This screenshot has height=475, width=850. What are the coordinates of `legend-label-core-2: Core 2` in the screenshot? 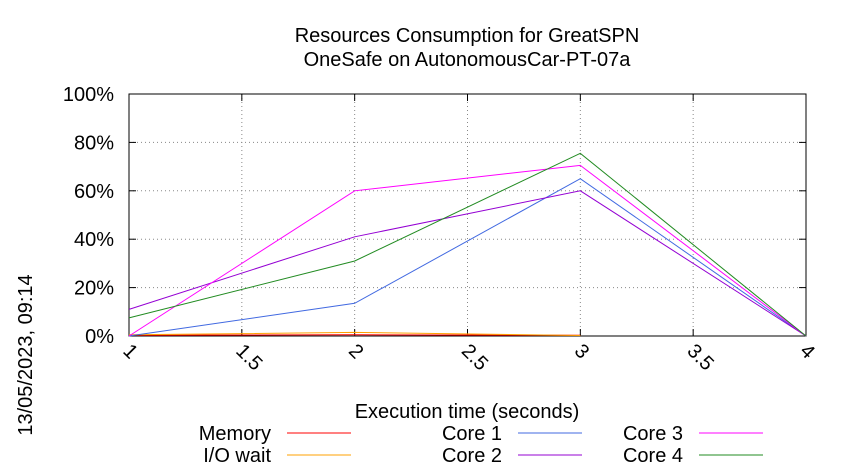 It's located at (472, 456).